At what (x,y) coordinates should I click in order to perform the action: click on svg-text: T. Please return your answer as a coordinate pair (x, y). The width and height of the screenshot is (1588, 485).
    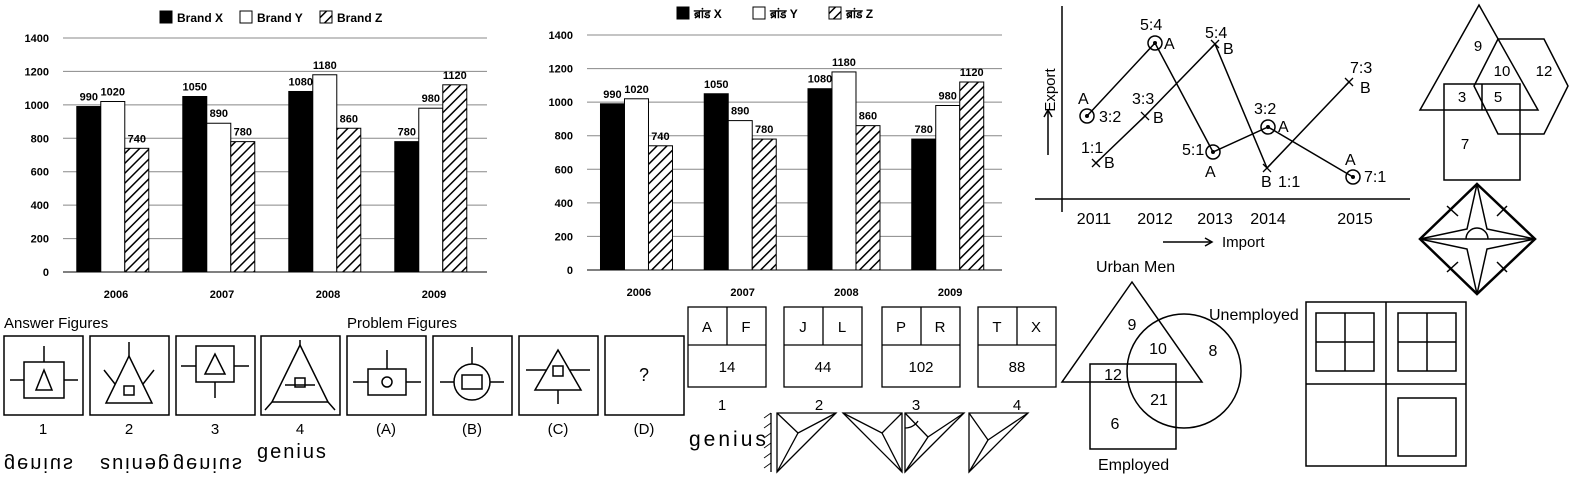
    Looking at the image, I should click on (996, 327).